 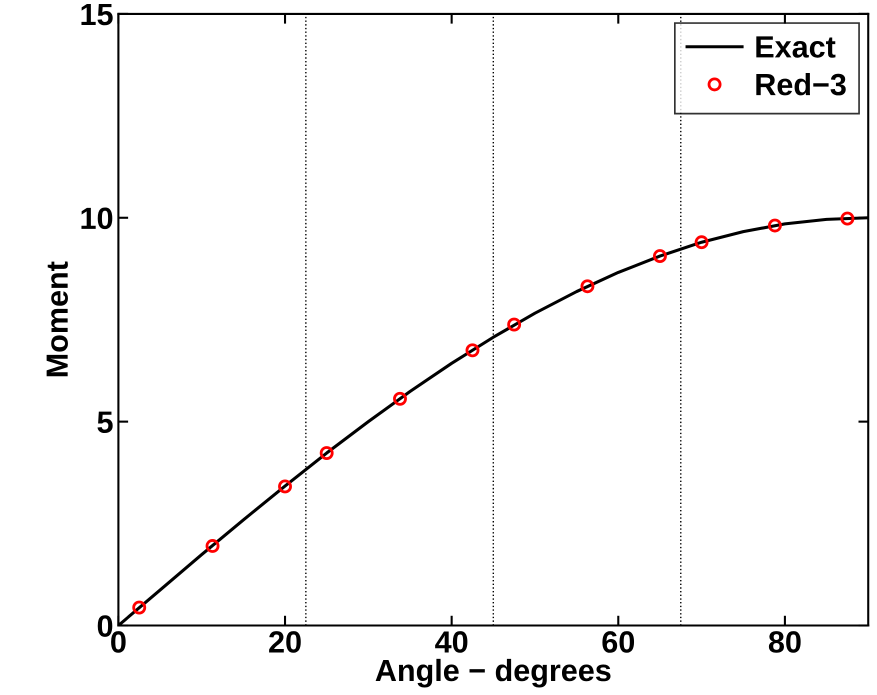 I want to click on y-tick-label: 0, so click(x=105, y=626).